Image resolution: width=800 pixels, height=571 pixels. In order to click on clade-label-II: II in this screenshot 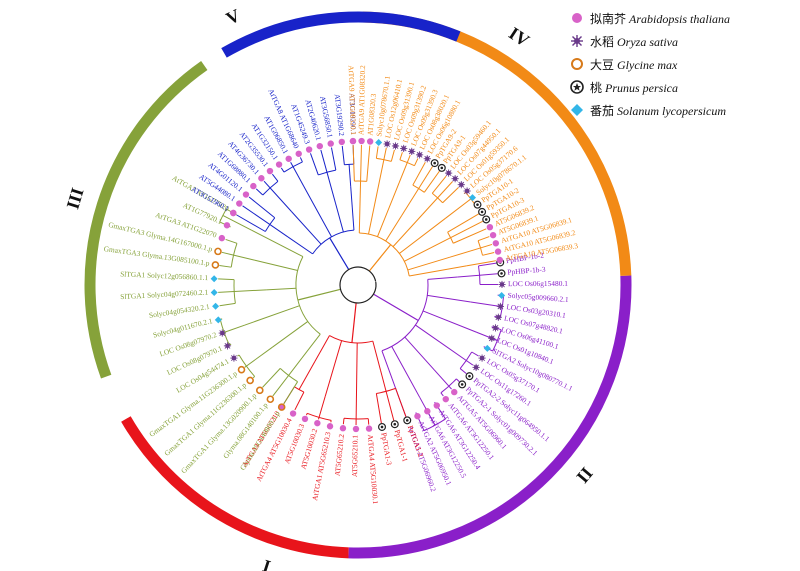, I will do `click(584, 475)`.